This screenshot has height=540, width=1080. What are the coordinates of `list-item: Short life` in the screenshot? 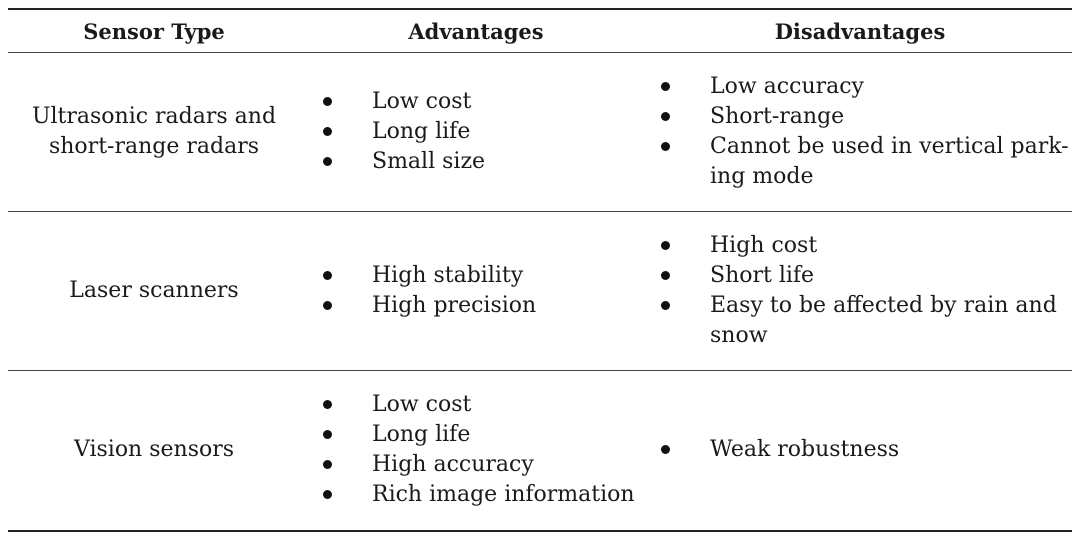 It's located at (860, 276).